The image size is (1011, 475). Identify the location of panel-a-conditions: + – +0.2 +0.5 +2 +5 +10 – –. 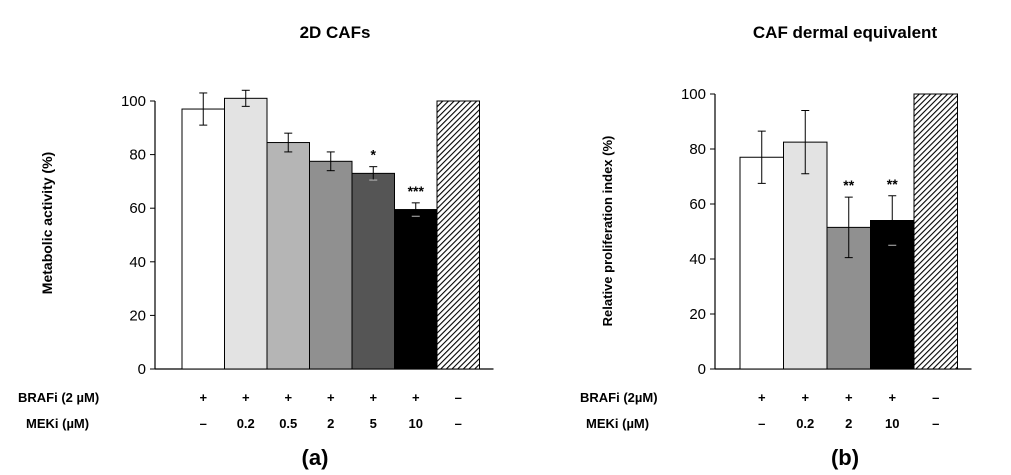
(330, 410).